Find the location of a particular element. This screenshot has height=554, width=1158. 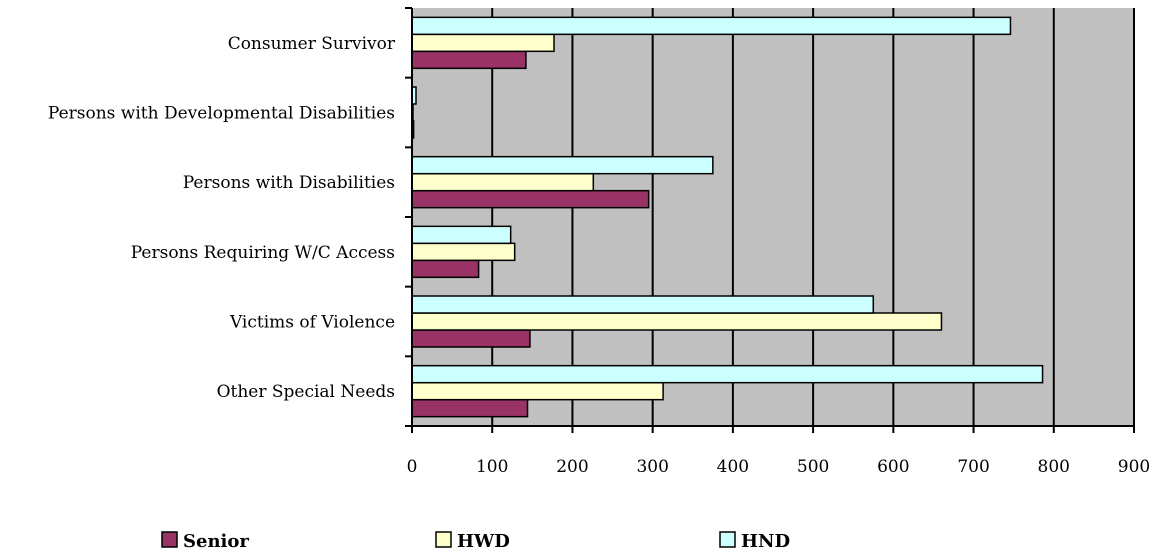

legend-swatch-hnd is located at coordinates (727, 539).